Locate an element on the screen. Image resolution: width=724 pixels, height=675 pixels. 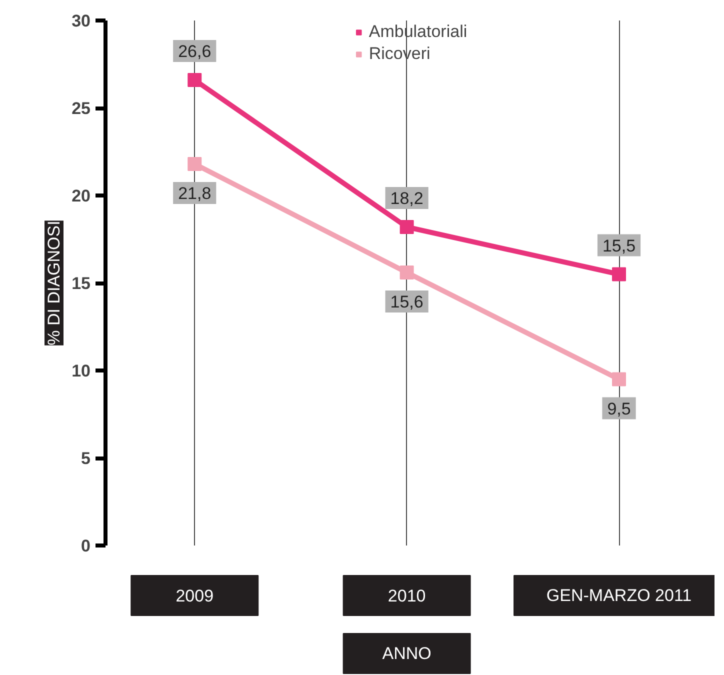
y-tick-label: 10 is located at coordinates (81, 371).